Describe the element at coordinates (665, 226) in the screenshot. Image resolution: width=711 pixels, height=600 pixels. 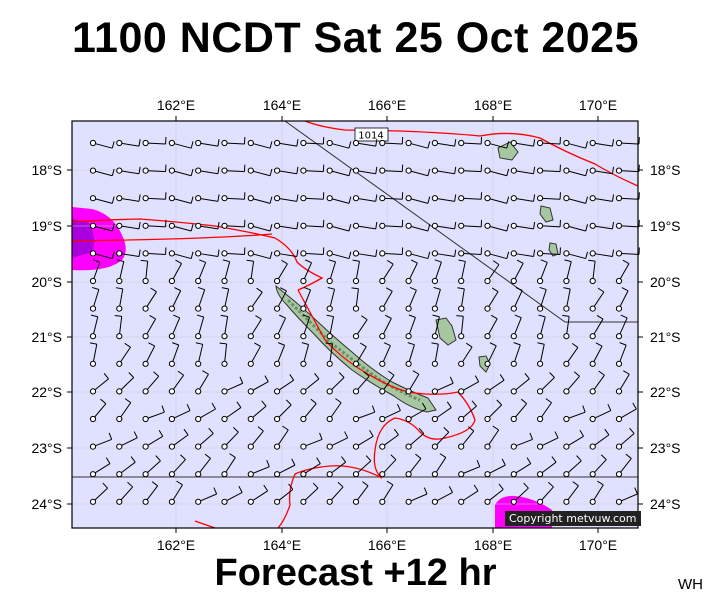
I see `lat-tick-label: 19°S` at that location.